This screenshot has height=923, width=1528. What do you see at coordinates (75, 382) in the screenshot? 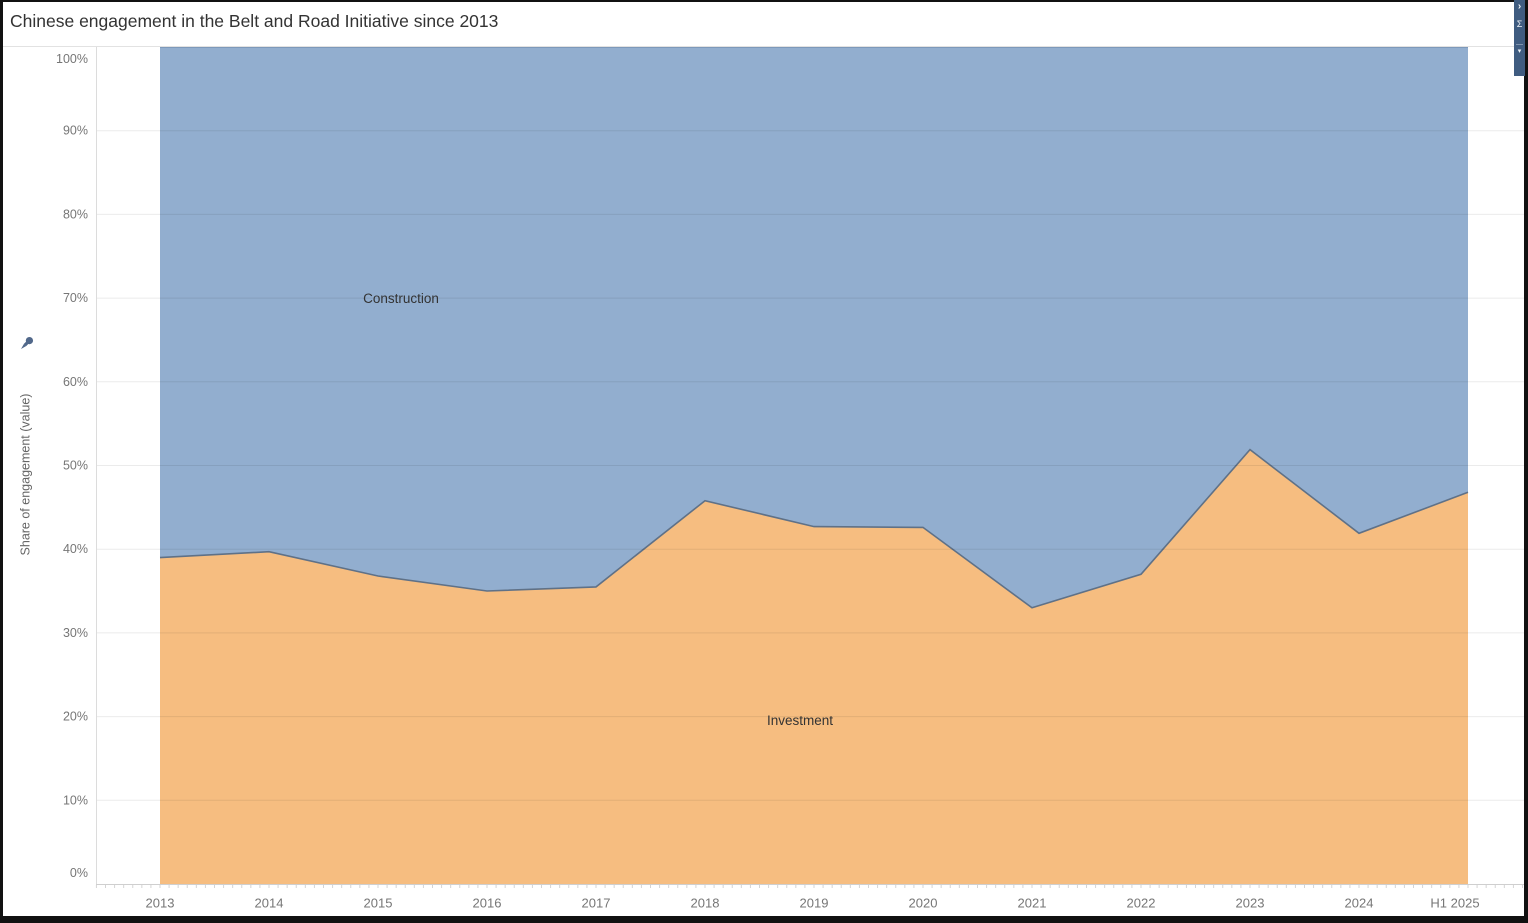
I see `y-tick-label: 60%` at bounding box center [75, 382].